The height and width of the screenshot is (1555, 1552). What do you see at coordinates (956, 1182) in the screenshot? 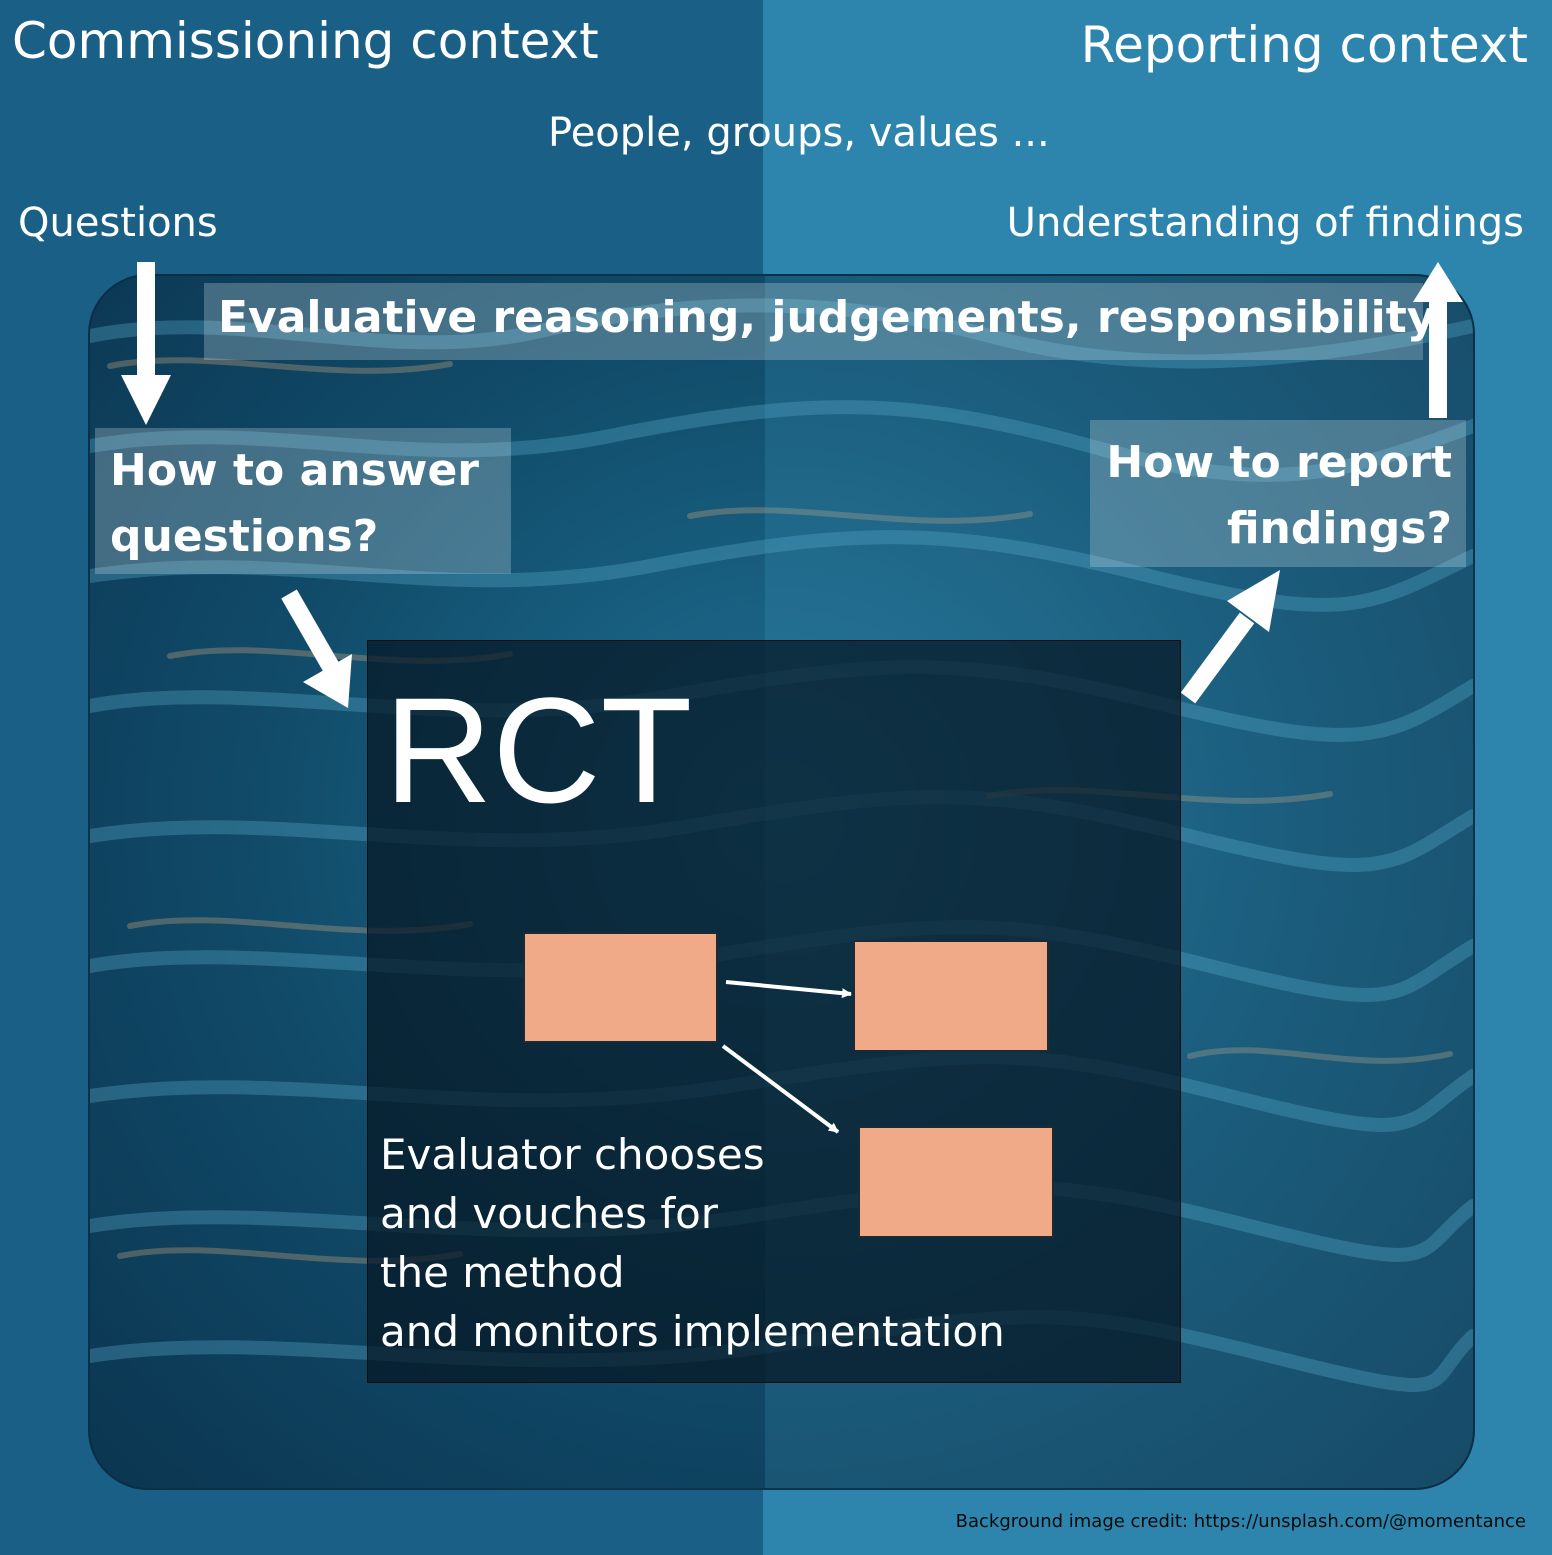
I see `rct-node-target-bottom` at bounding box center [956, 1182].